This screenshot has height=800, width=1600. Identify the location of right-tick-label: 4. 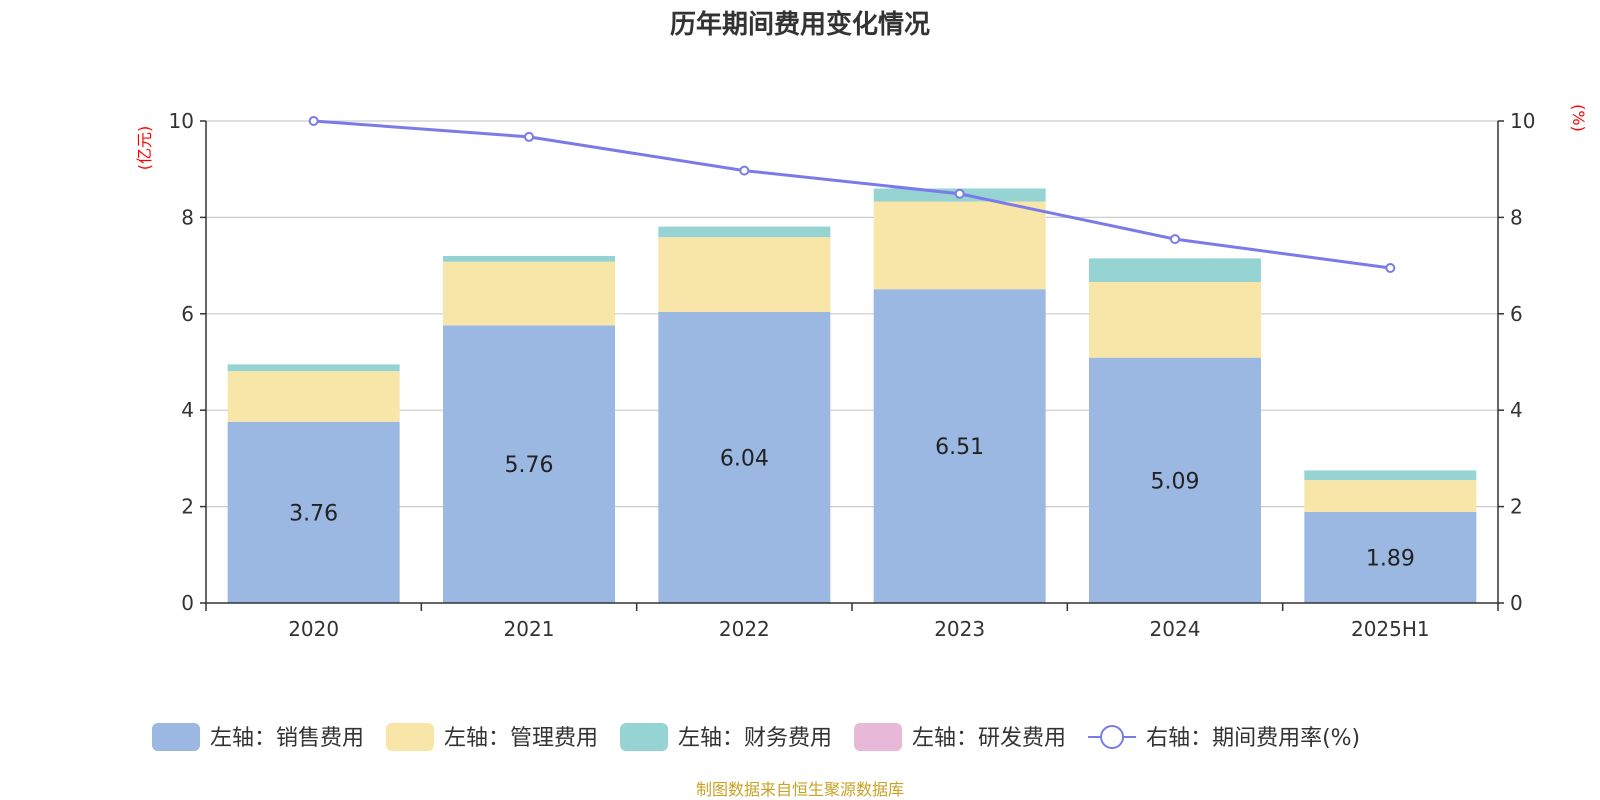
(1516, 410).